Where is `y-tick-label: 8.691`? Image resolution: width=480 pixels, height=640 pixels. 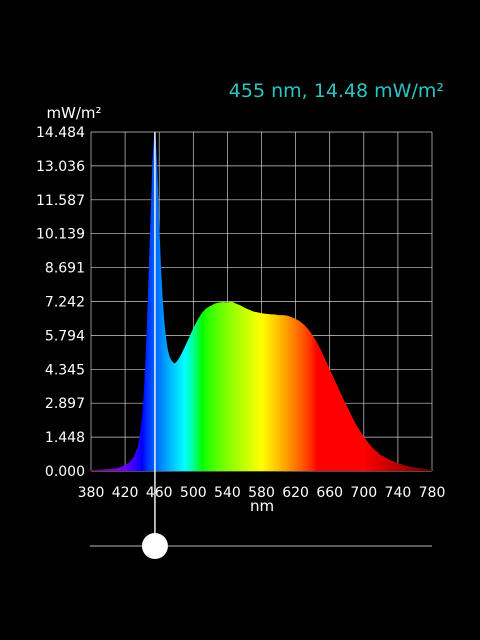
y-tick-label: 8.691 is located at coordinates (65, 269).